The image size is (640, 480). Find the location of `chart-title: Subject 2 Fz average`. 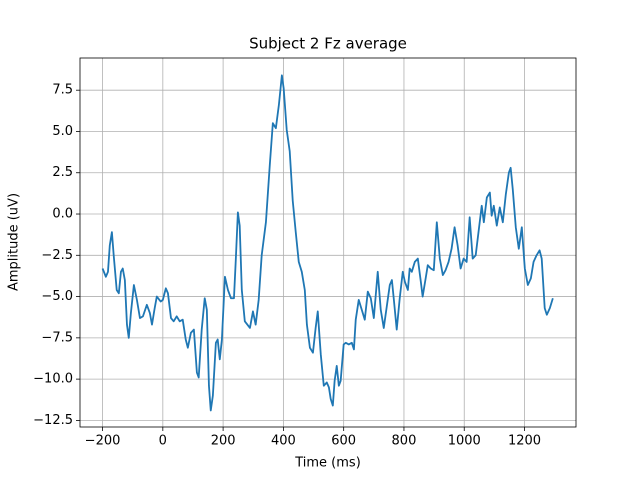

chart-title: Subject 2 Fz average is located at coordinates (328, 44).